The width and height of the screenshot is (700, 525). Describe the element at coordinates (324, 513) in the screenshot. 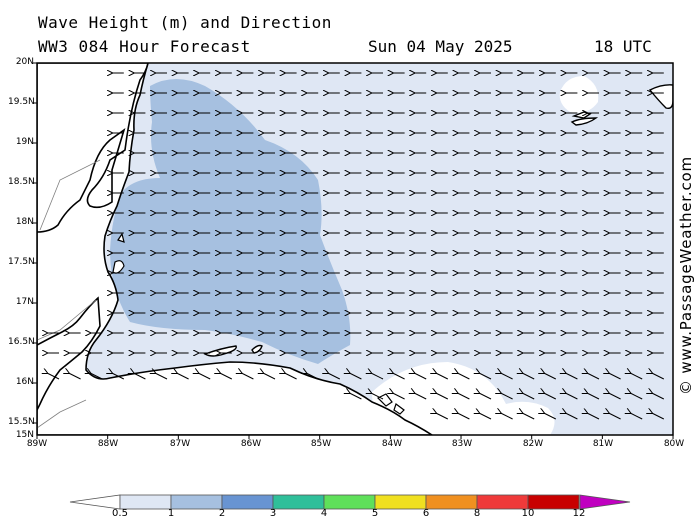

I see `colorbar-label-4: 4` at that location.